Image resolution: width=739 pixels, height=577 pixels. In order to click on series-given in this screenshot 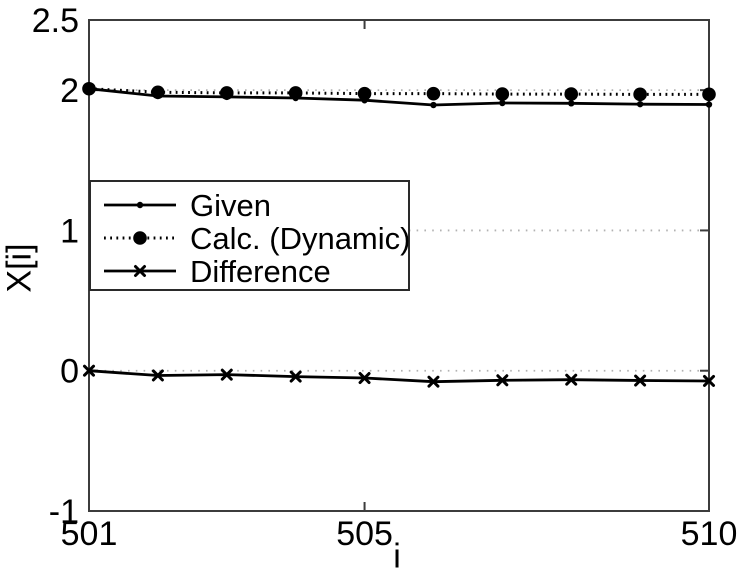, I will do `click(399, 97)`.